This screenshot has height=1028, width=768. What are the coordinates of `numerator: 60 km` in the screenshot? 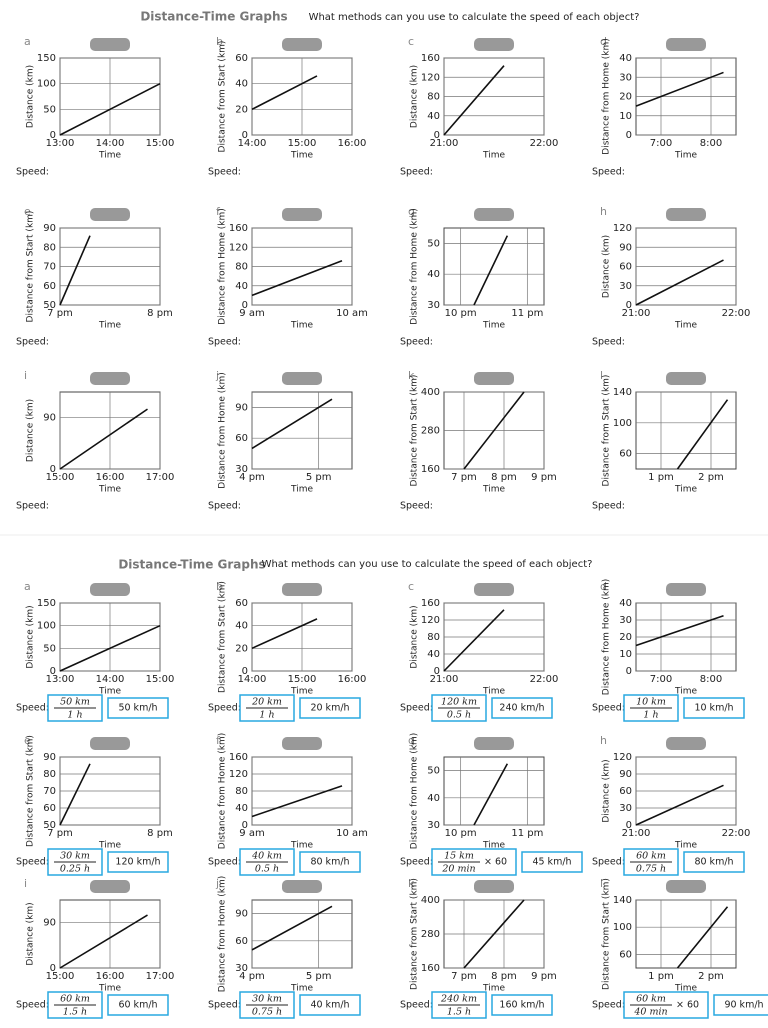 It's located at (651, 856).